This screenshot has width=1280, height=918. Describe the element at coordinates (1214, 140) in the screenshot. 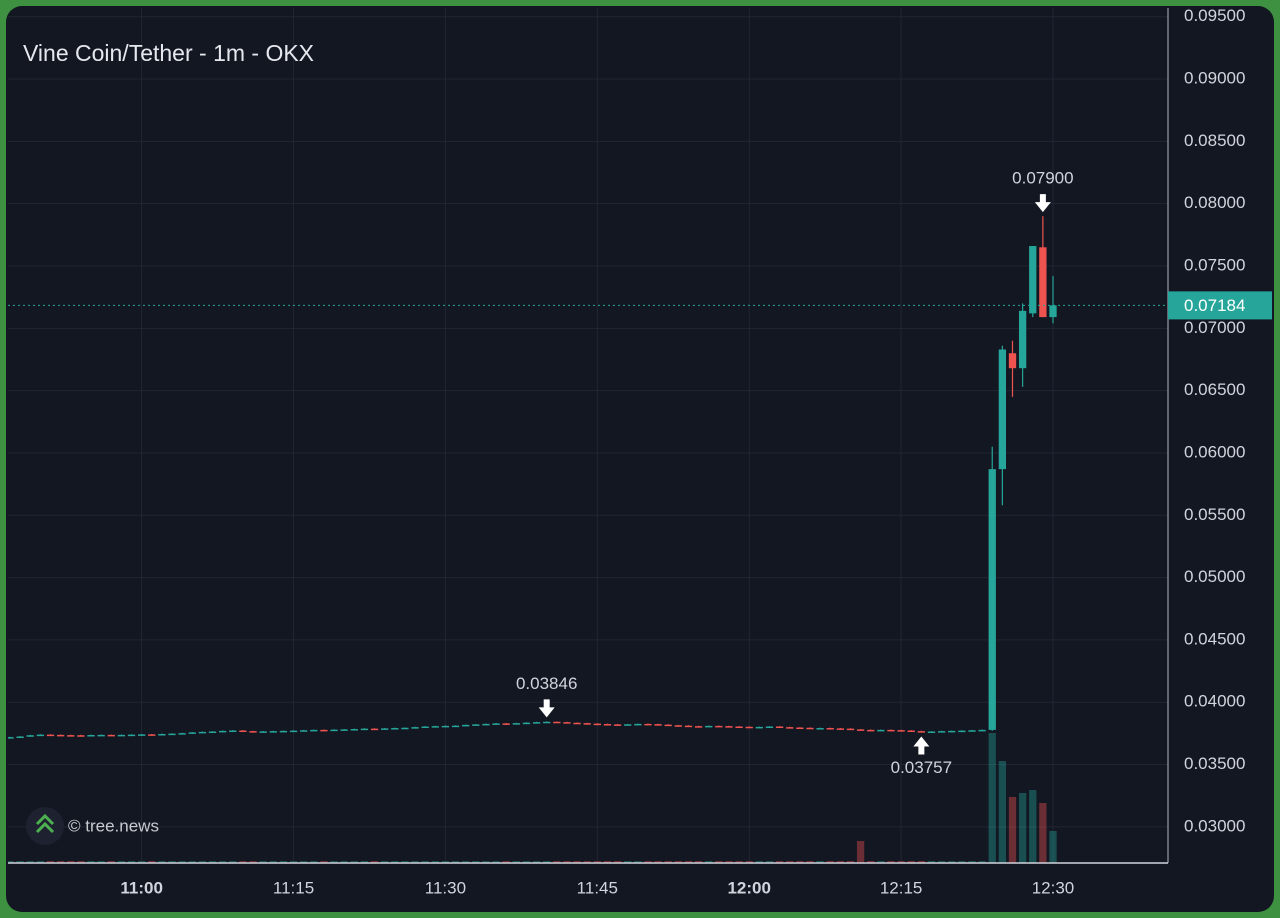

I see `y-tick-label: 0.08500` at that location.